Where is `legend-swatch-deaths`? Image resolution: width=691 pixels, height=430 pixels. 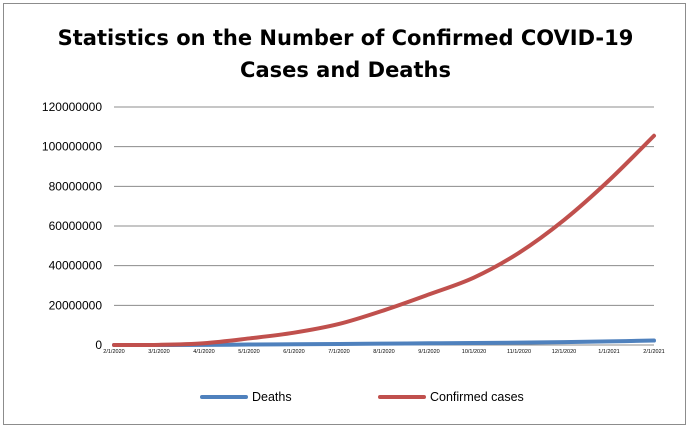
legend-swatch-deaths is located at coordinates (224, 397).